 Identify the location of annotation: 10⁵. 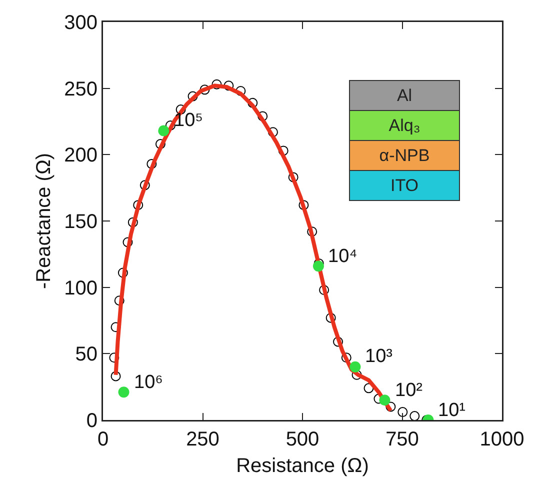
(189, 120).